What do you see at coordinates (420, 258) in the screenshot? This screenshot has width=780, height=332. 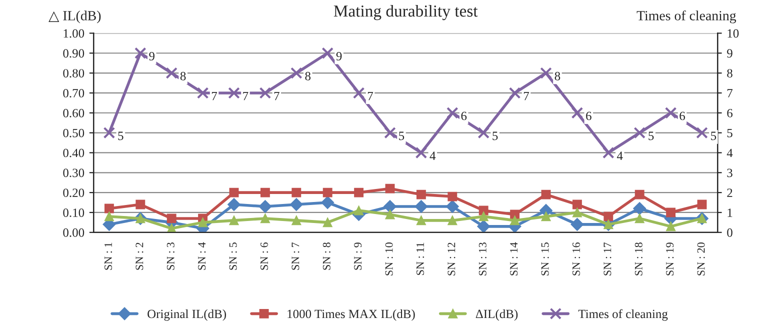 I see `x-tick-label: SN : 11` at bounding box center [420, 258].